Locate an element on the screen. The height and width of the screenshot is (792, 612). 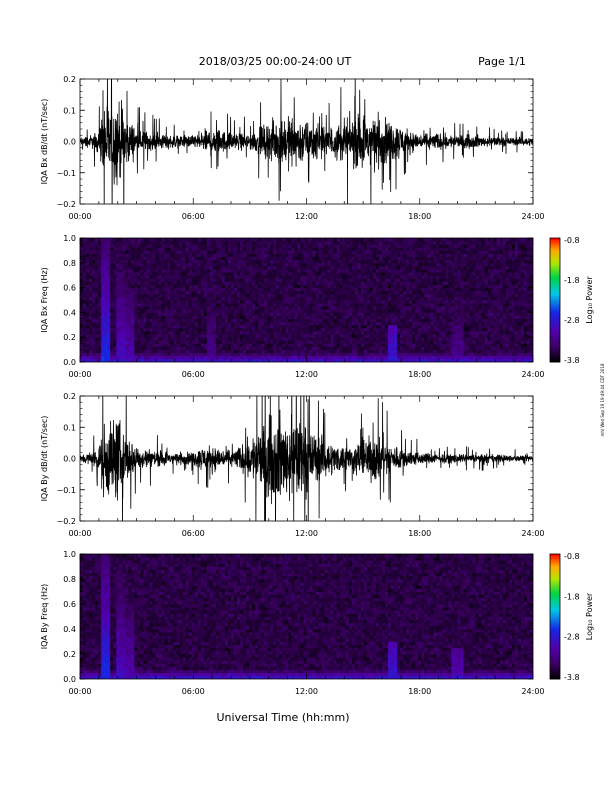
by-spectrogram-ylabel: IQA By Freq (Hz) is located at coordinates (44, 617).